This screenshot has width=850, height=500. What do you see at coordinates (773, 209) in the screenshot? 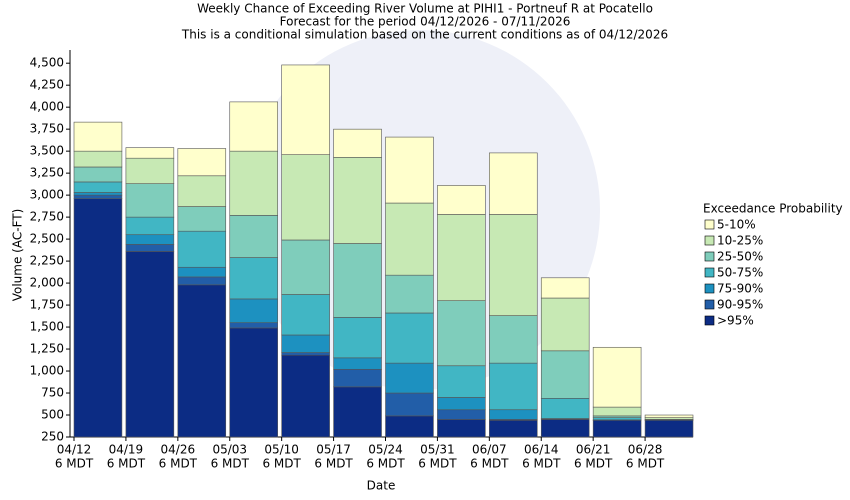
I see `legend-title: Exceedance Probability` at bounding box center [773, 209].